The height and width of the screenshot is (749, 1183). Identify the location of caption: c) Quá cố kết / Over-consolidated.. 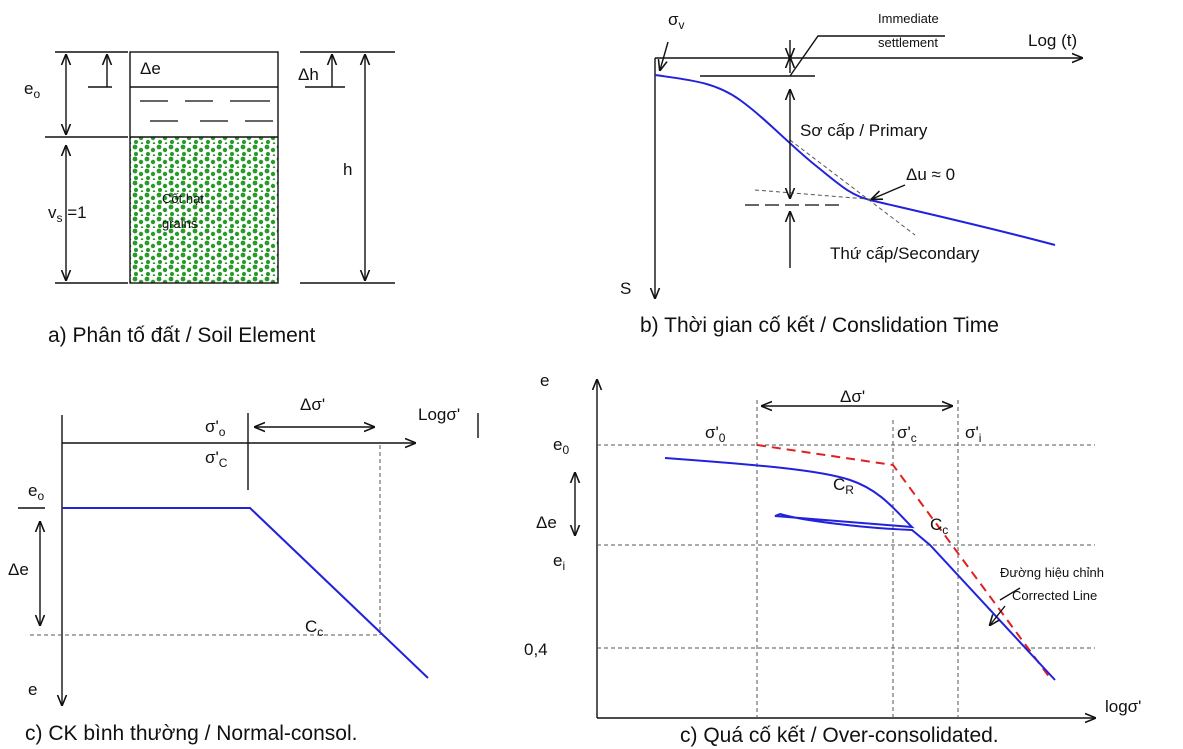
(839, 735).